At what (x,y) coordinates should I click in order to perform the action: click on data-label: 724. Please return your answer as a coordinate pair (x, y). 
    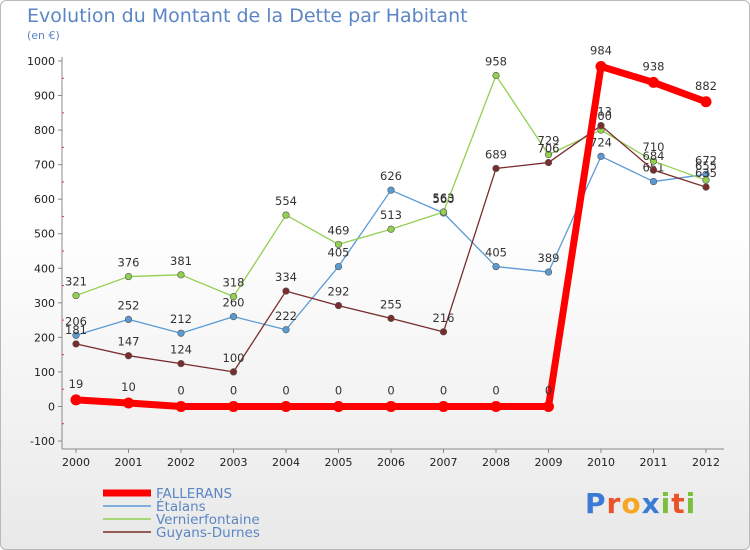
    Looking at the image, I should click on (601, 142).